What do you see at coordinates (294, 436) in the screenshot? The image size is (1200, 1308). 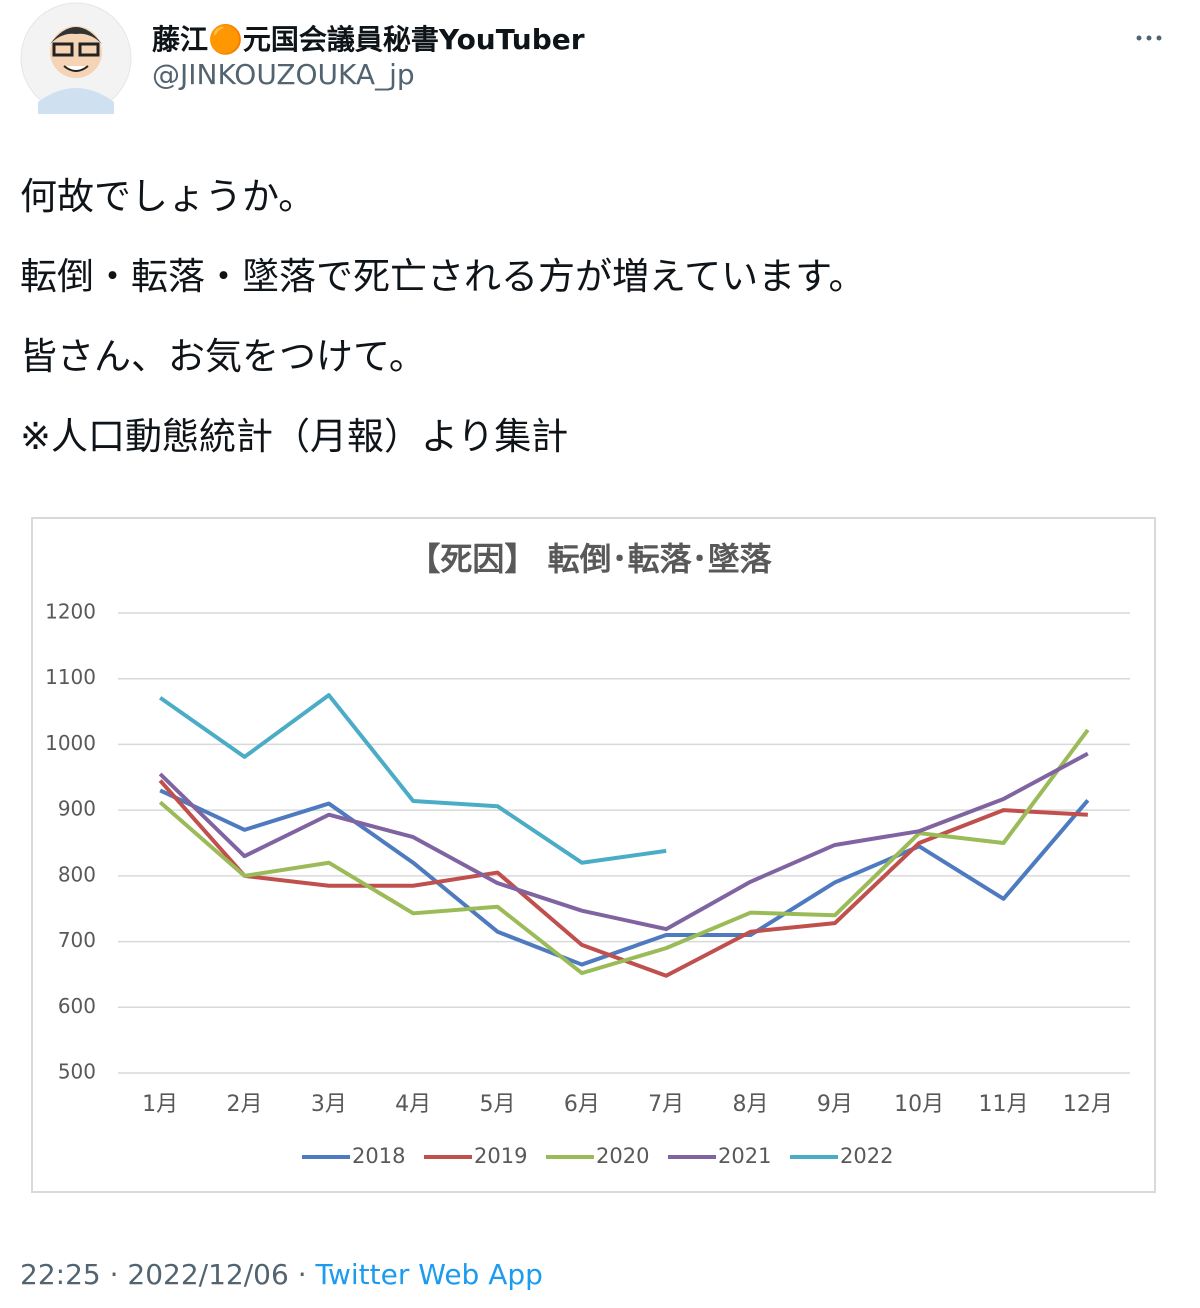 I see `post-text: ※人口動態統計（月報）より集計` at bounding box center [294, 436].